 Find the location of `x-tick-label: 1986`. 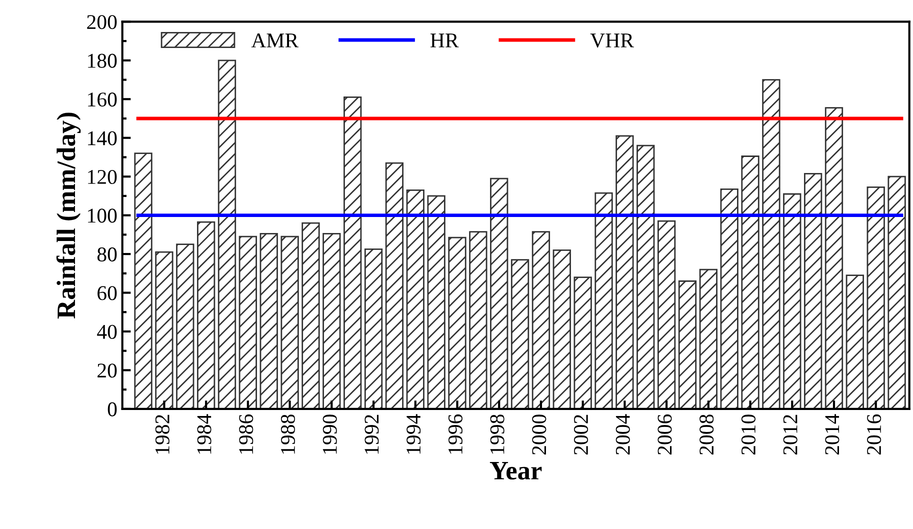

x-tick-label: 1986 is located at coordinates (246, 434).